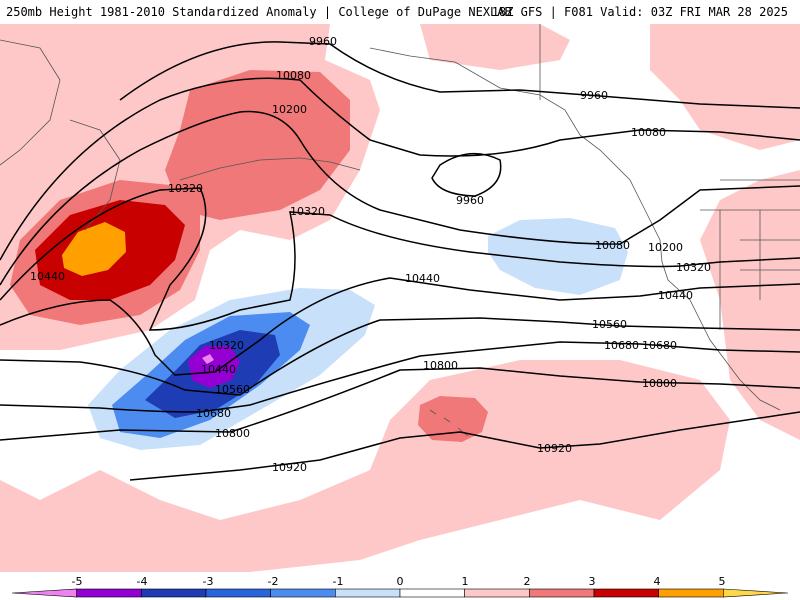 This screenshot has width=800, height=600. I want to click on colorbar-ticks: -5 -4 -3 -2 -1 0 1 2 3 4 5, so click(399, 581).